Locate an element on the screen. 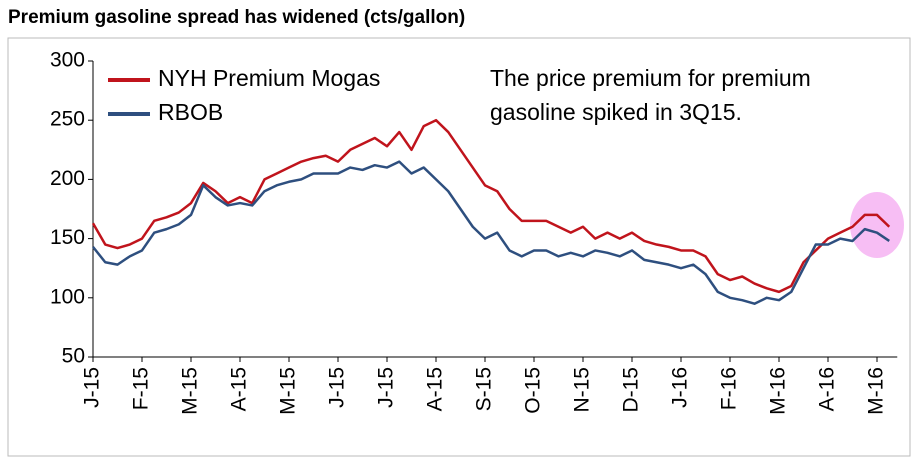 This screenshot has height=461, width=915. annotation: The price premium for premium is located at coordinates (650, 78).